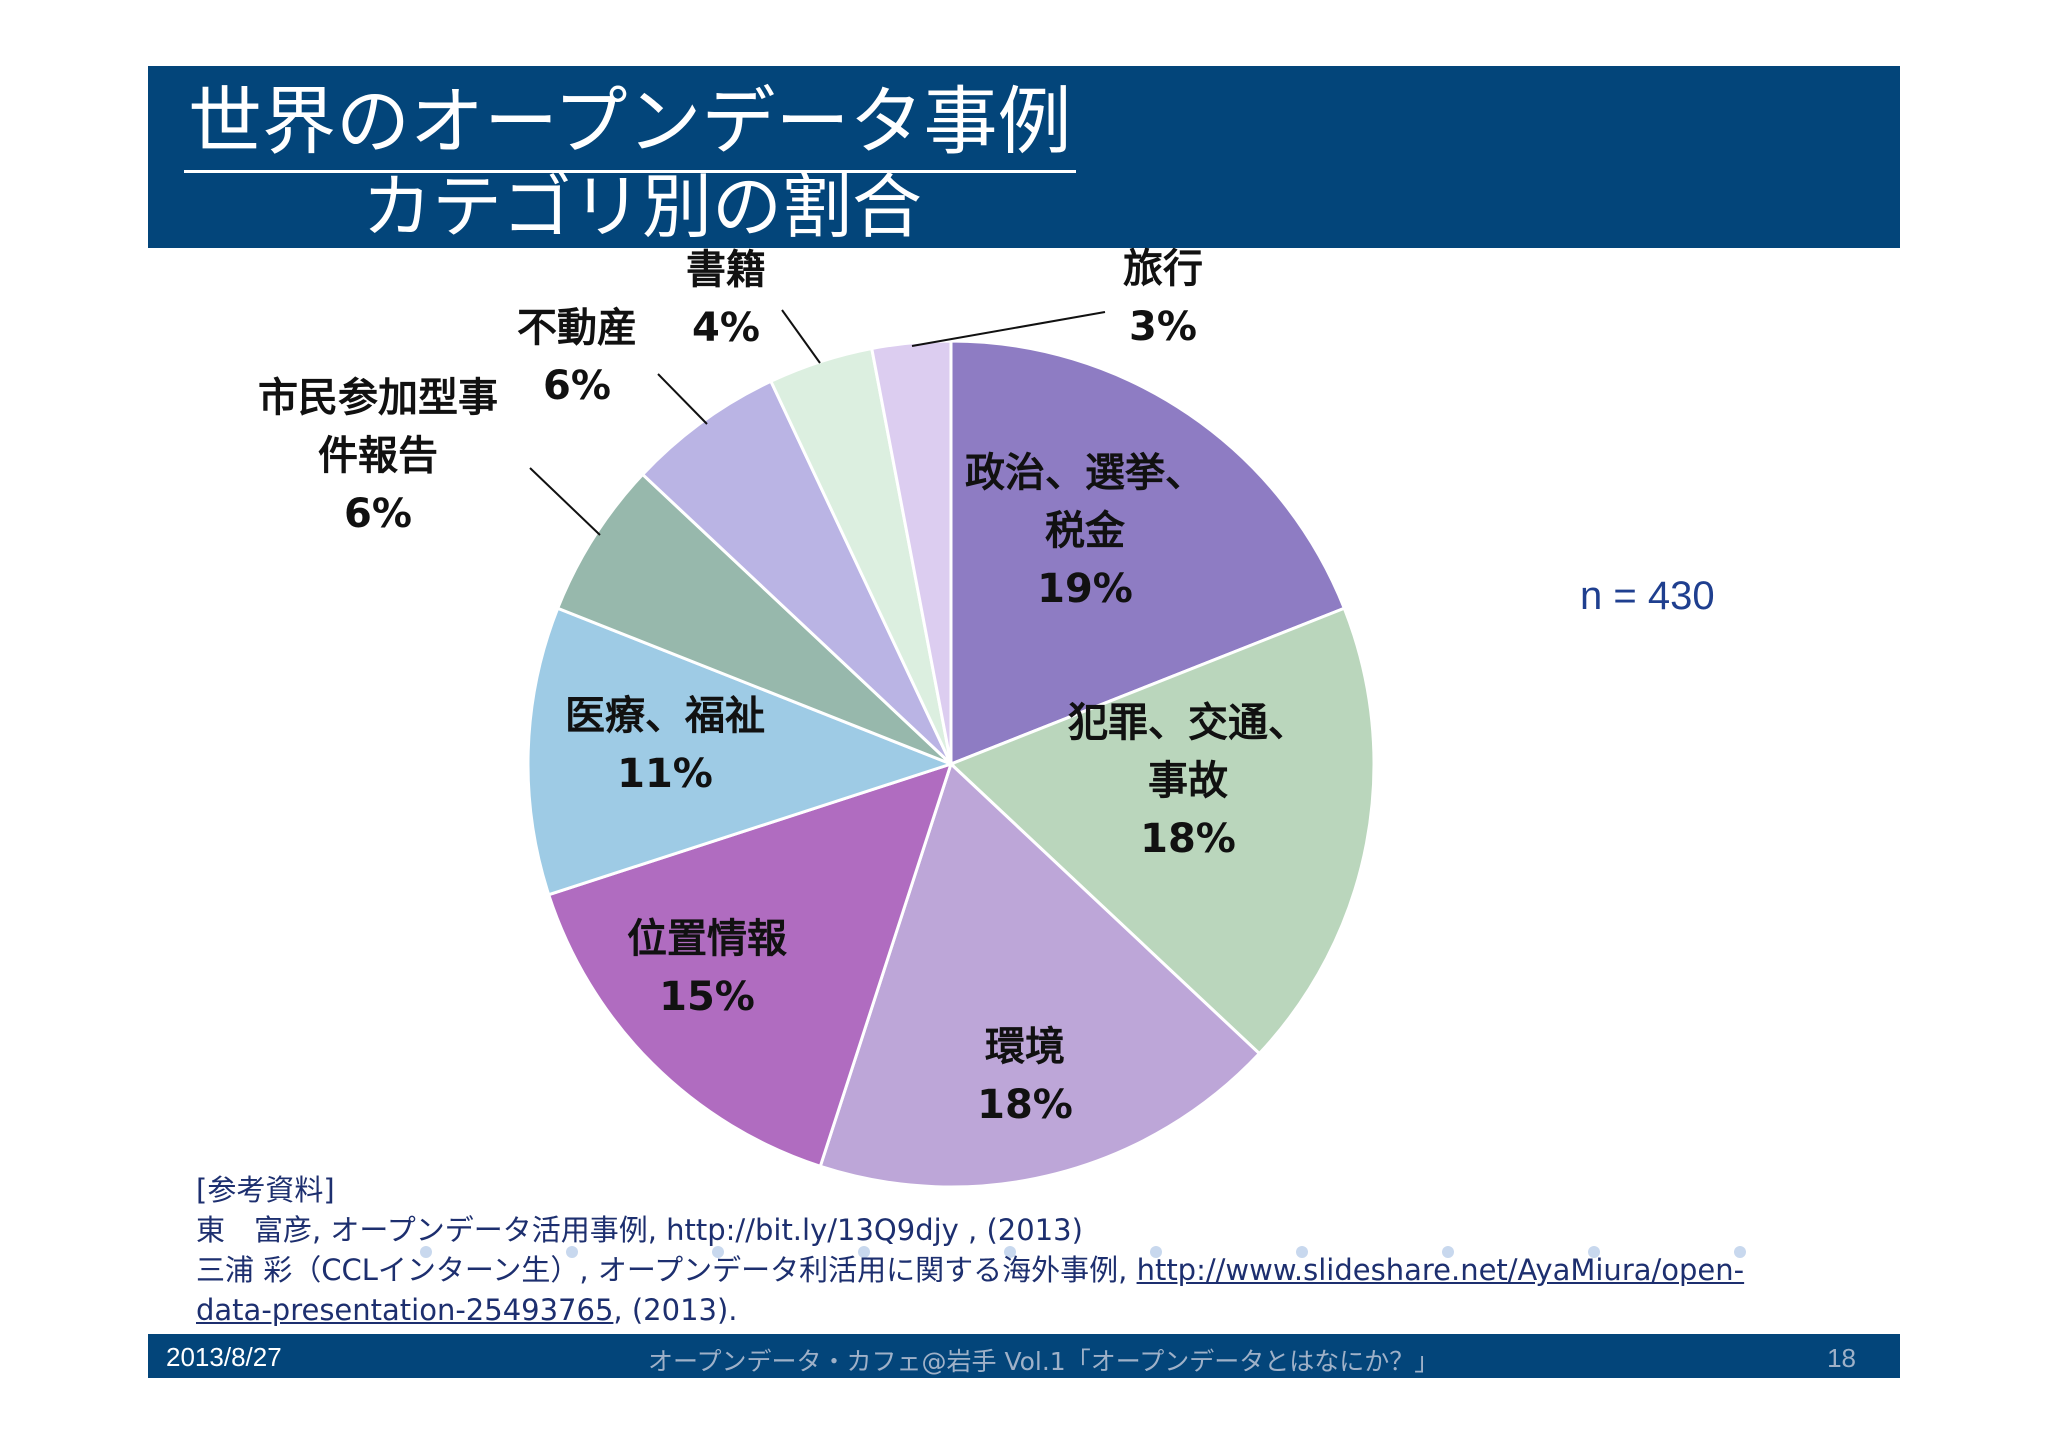  I want to click on slice-percent: 11%, so click(665, 774).